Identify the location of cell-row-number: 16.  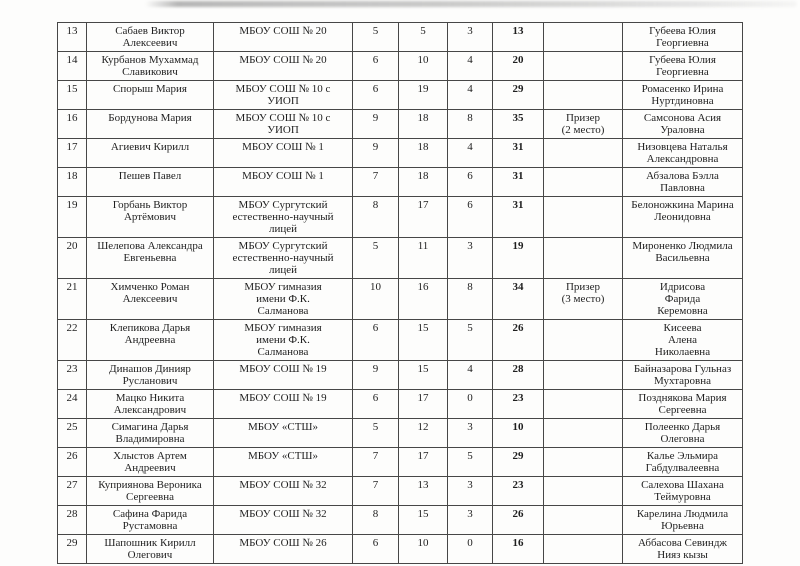
(72, 124).